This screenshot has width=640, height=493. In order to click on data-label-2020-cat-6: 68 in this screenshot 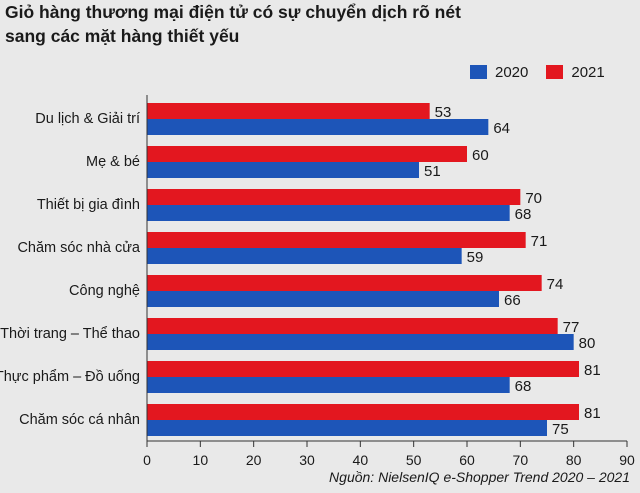, I will do `click(523, 386)`.